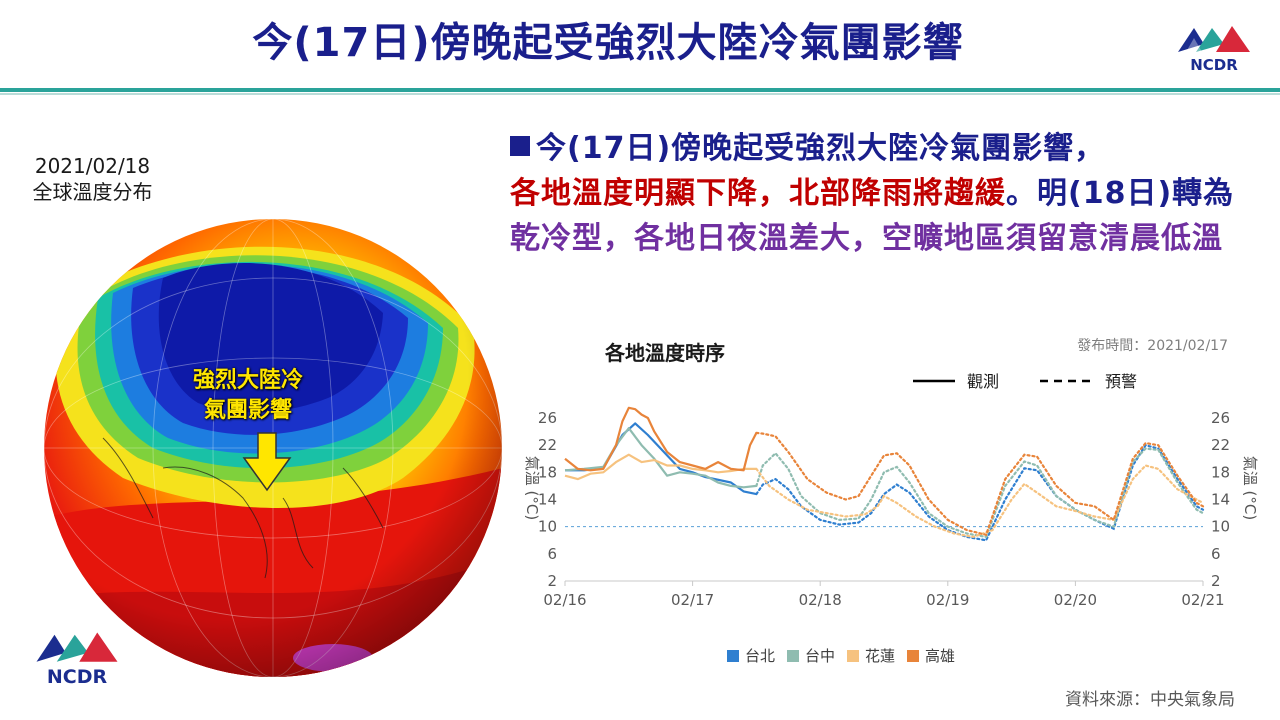 This screenshot has width=1280, height=720. What do you see at coordinates (940, 656) in the screenshot?
I see `legend-series-label: 高雄` at bounding box center [940, 656].